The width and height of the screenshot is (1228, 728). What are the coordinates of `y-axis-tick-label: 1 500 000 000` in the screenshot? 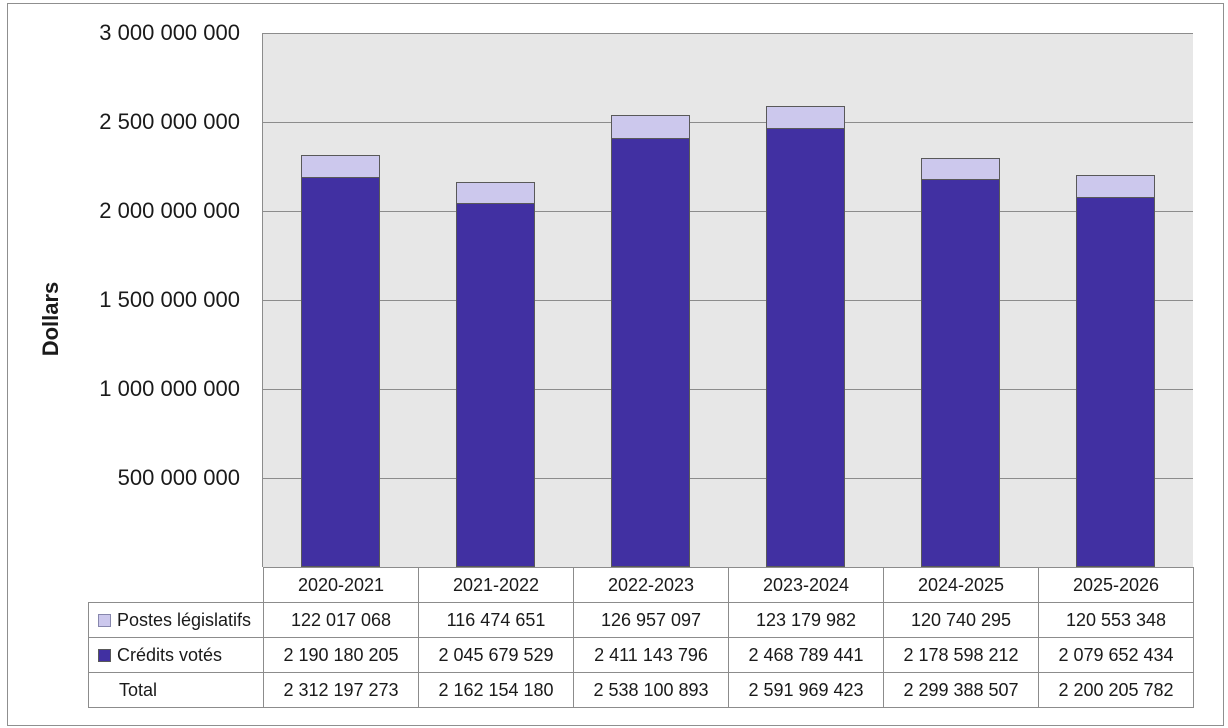 It's located at (169, 299).